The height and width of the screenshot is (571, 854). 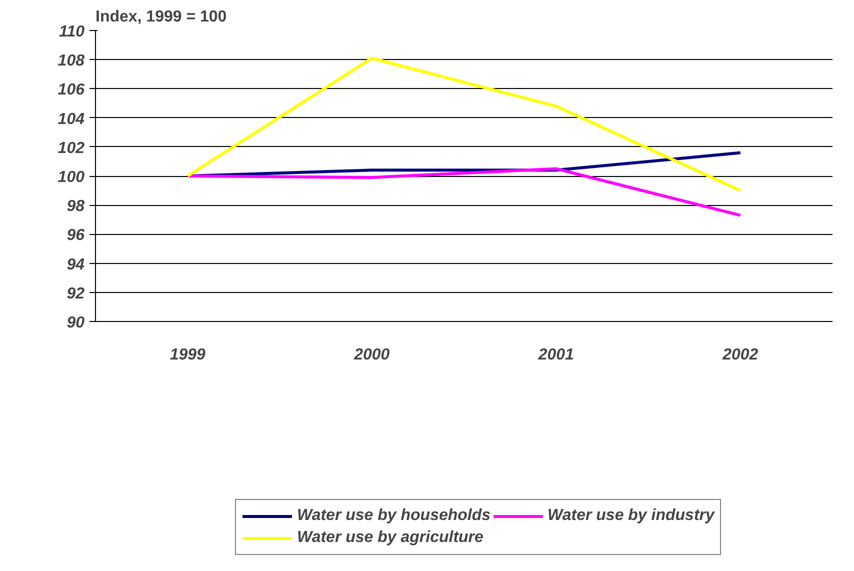 What do you see at coordinates (75, 323) in the screenshot?
I see `y-tick-label: 90` at bounding box center [75, 323].